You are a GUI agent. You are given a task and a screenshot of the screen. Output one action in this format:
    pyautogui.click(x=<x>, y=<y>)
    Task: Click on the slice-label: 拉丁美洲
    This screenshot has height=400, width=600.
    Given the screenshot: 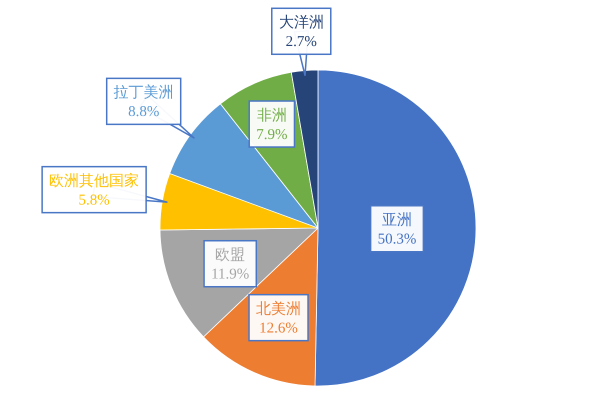 What is the action you would take?
    pyautogui.click(x=144, y=93)
    